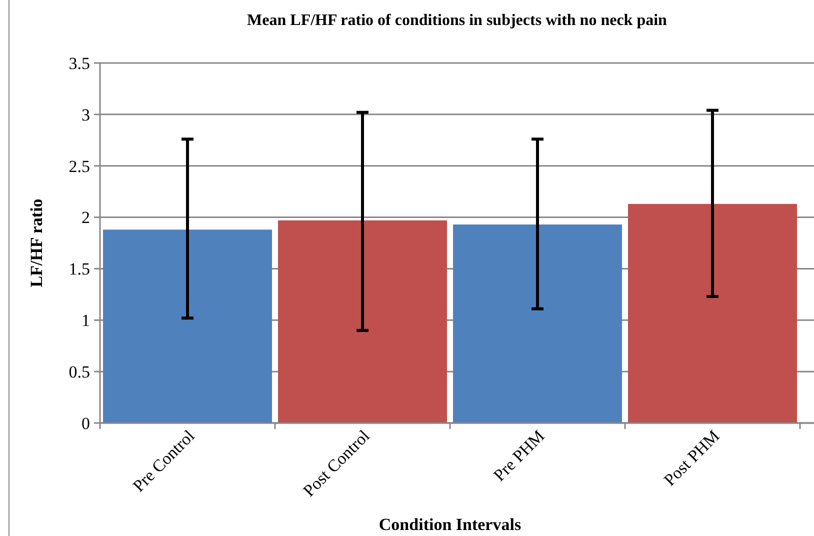 Image resolution: width=814 pixels, height=536 pixels. Describe the element at coordinates (79, 372) in the screenshot. I see `y-tick-label: 0.5` at that location.